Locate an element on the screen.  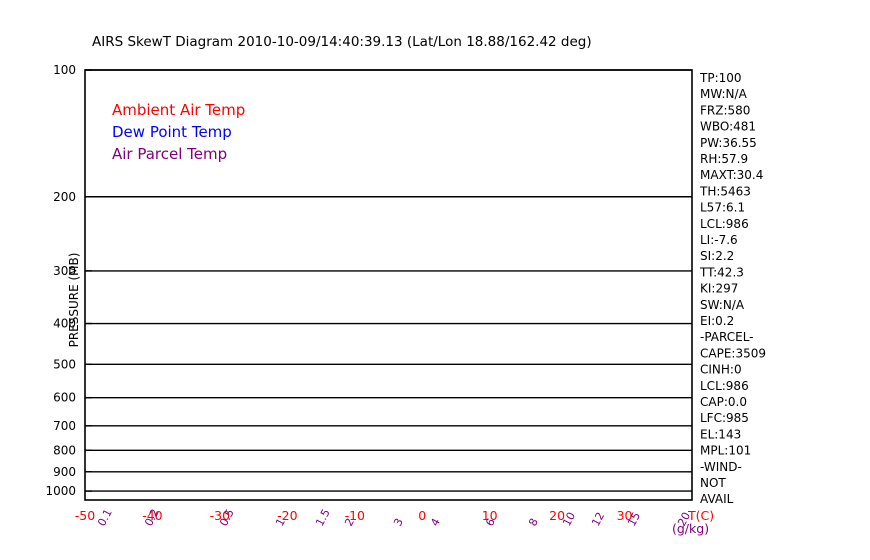
parameter-CAPE: CAPE:3509 is located at coordinates (733, 353).